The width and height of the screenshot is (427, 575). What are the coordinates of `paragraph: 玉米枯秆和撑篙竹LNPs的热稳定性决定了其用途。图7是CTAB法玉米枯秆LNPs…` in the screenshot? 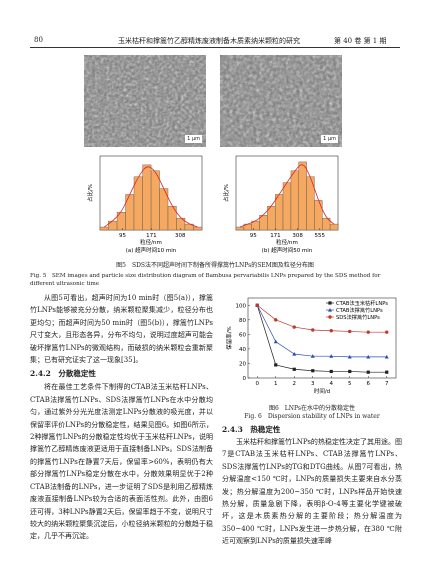 It's located at (312, 492).